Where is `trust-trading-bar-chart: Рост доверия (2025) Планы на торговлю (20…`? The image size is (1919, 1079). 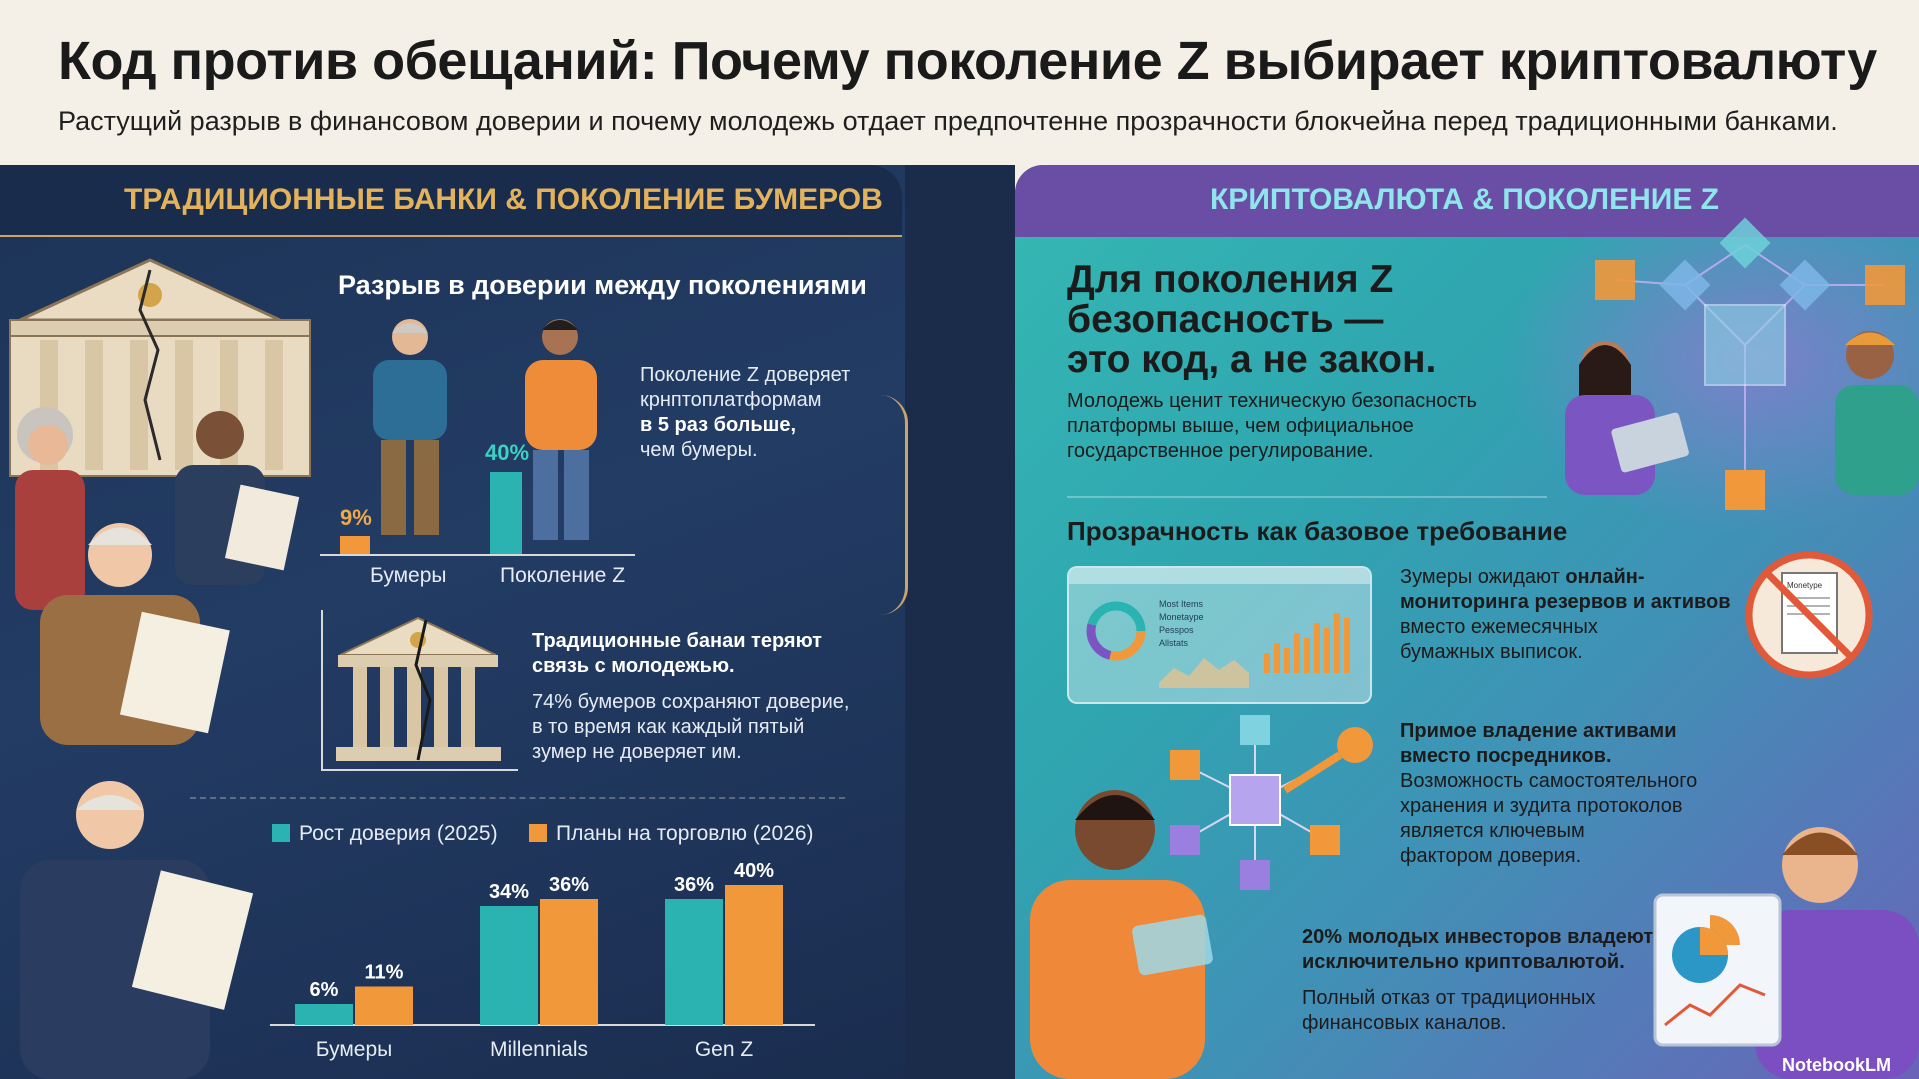 trust-trading-bar-chart: Рост доверия (2025) Планы на торговлю (20… is located at coordinates (542, 941).